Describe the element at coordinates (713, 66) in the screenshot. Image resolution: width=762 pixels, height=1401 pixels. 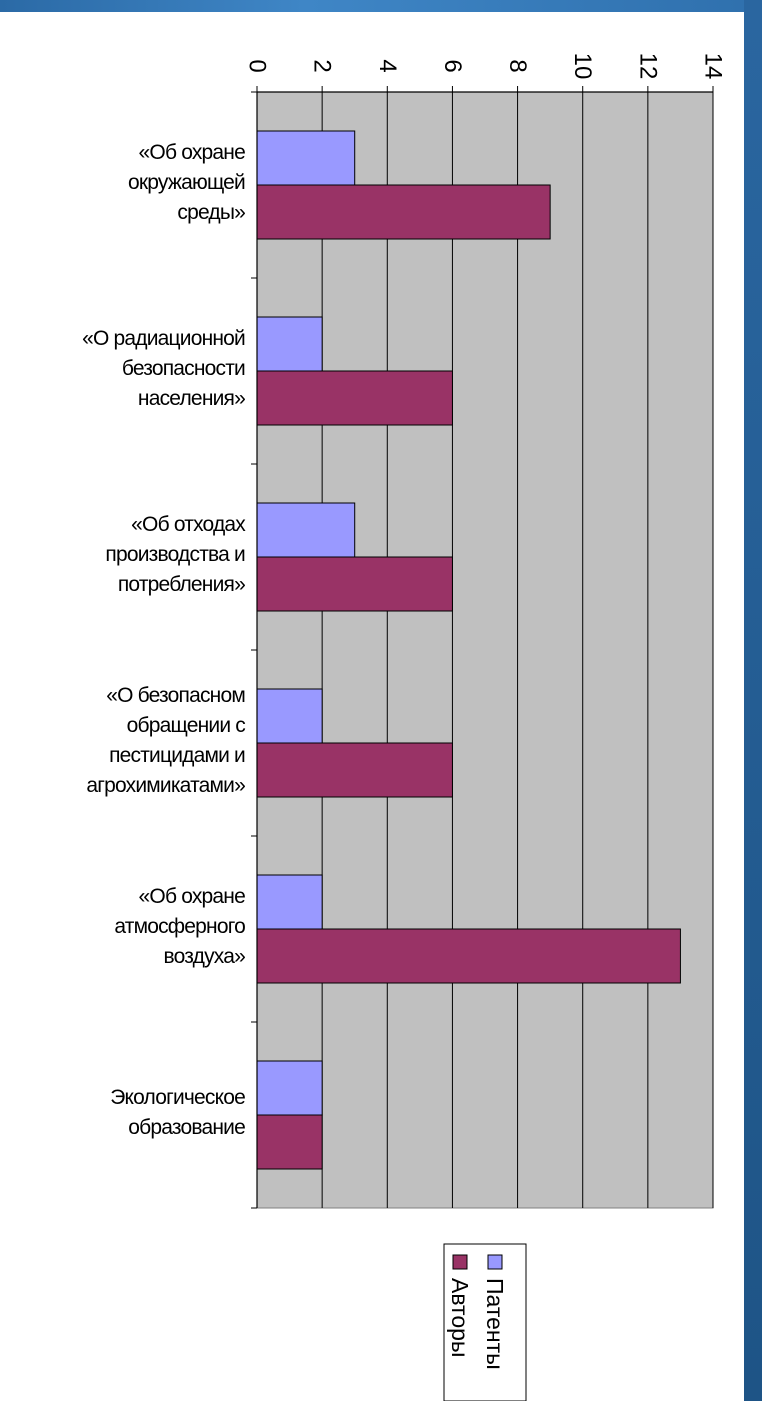
I see `tick-label: 14` at that location.